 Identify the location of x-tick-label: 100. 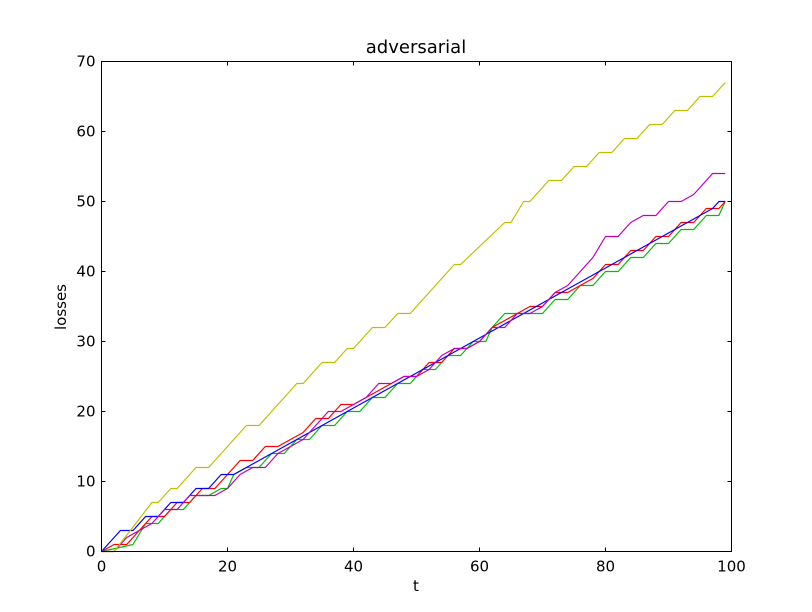
(731, 567).